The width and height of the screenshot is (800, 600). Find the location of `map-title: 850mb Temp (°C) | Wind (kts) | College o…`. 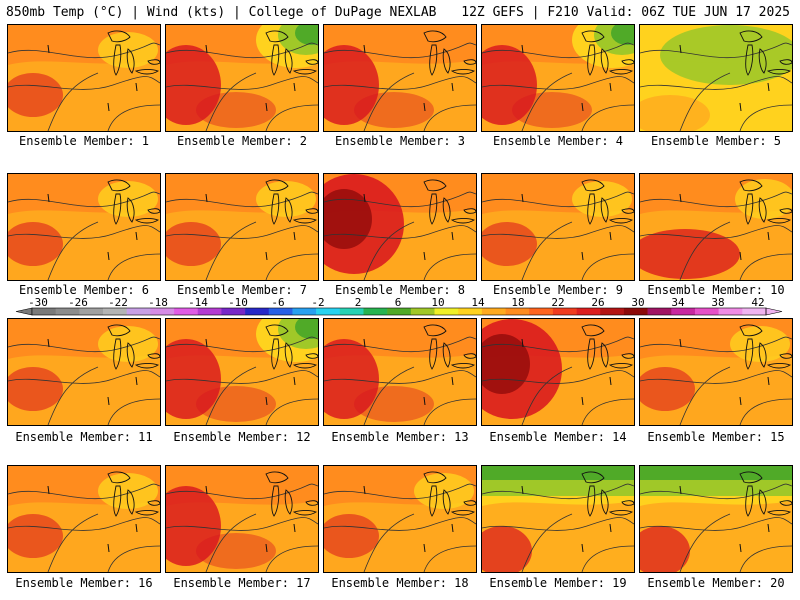

map-title: 850mb Temp (°C) | Wind (kts) | College o… is located at coordinates (221, 12).